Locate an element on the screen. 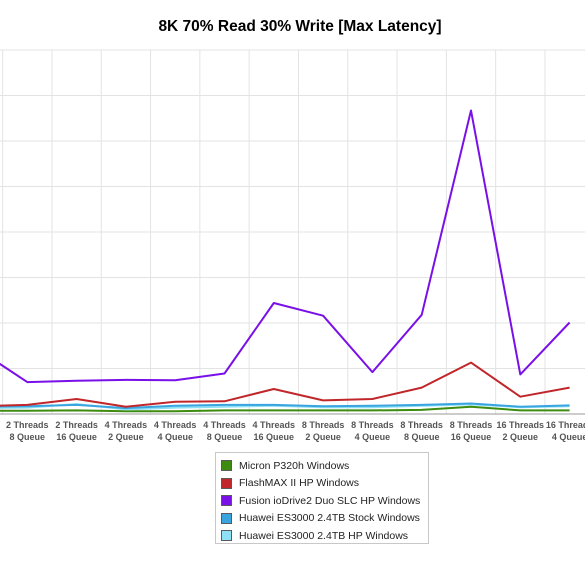 The height and width of the screenshot is (567, 585). legend-item: FlashMAX II HP Windows is located at coordinates (324, 484).